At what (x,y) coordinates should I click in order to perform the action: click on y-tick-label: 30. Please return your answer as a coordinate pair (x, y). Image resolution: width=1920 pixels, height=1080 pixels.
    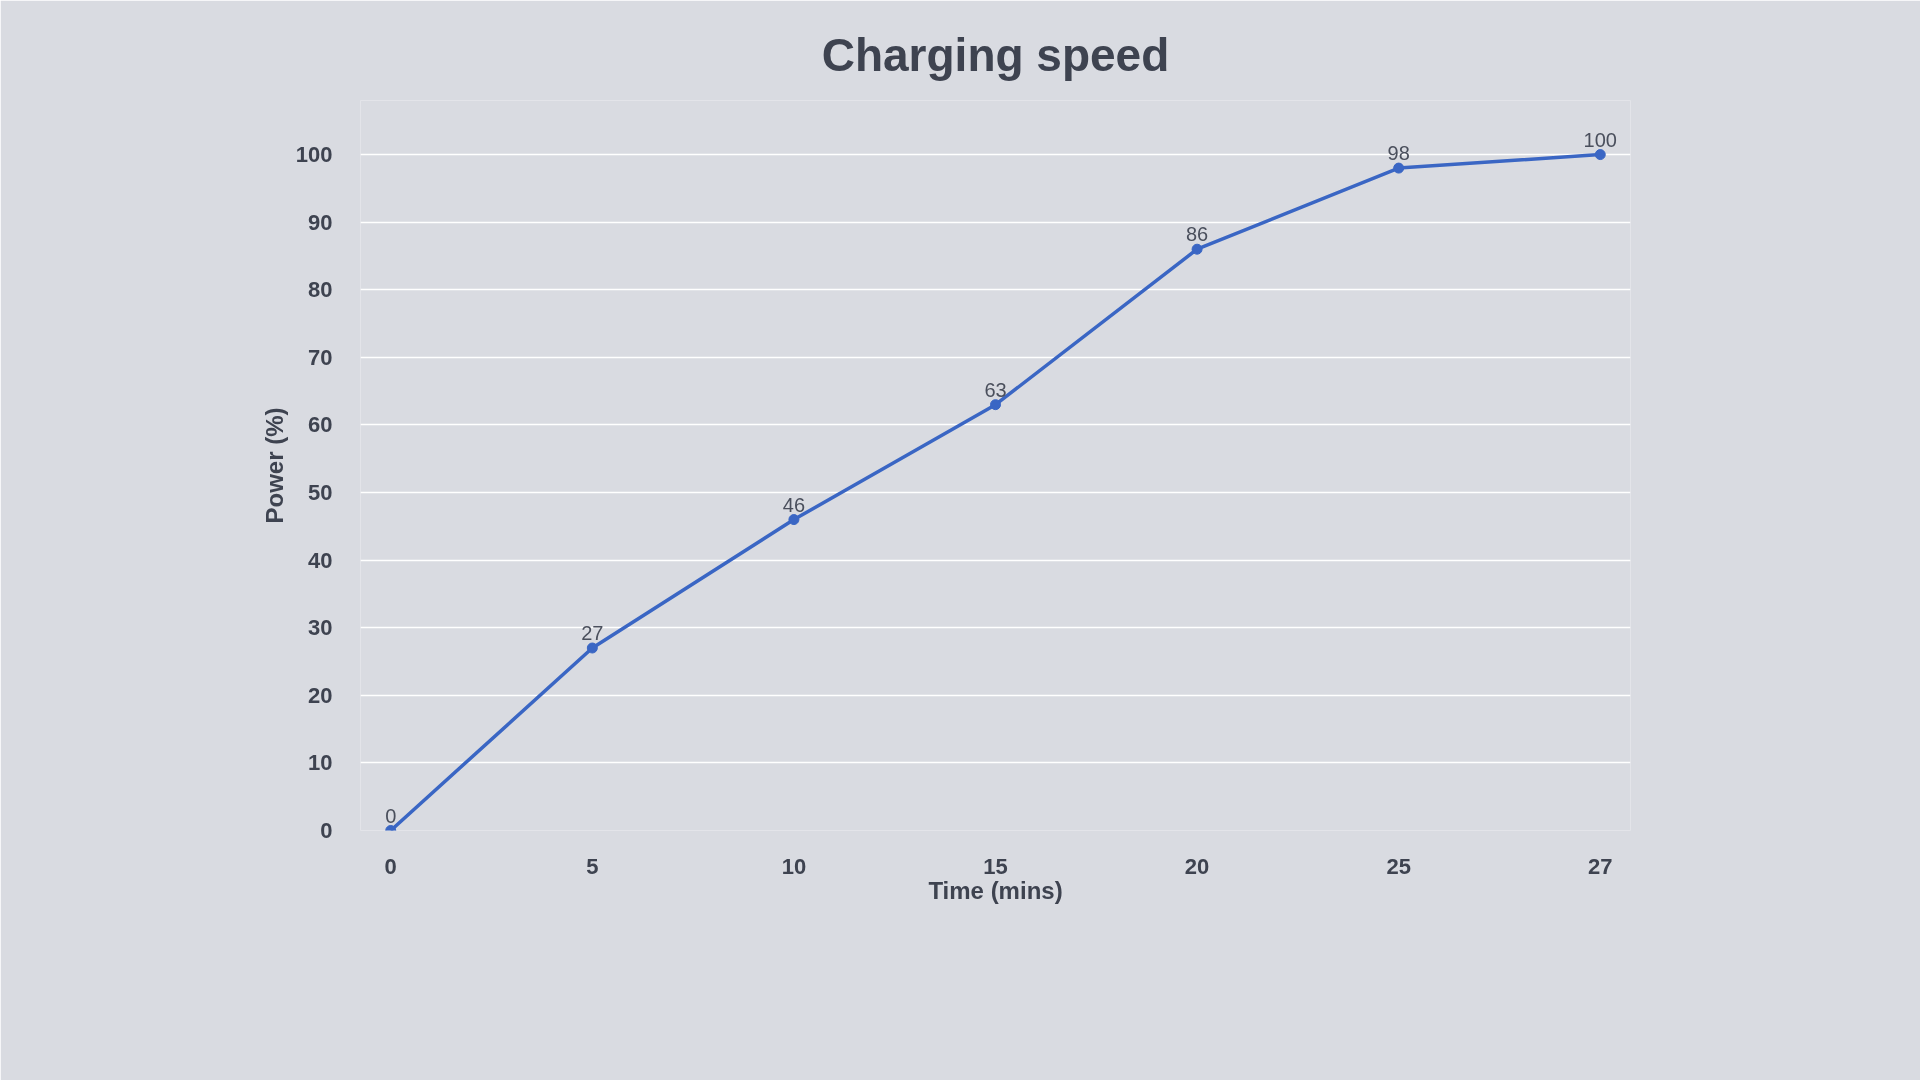
    Looking at the image, I should click on (320, 628).